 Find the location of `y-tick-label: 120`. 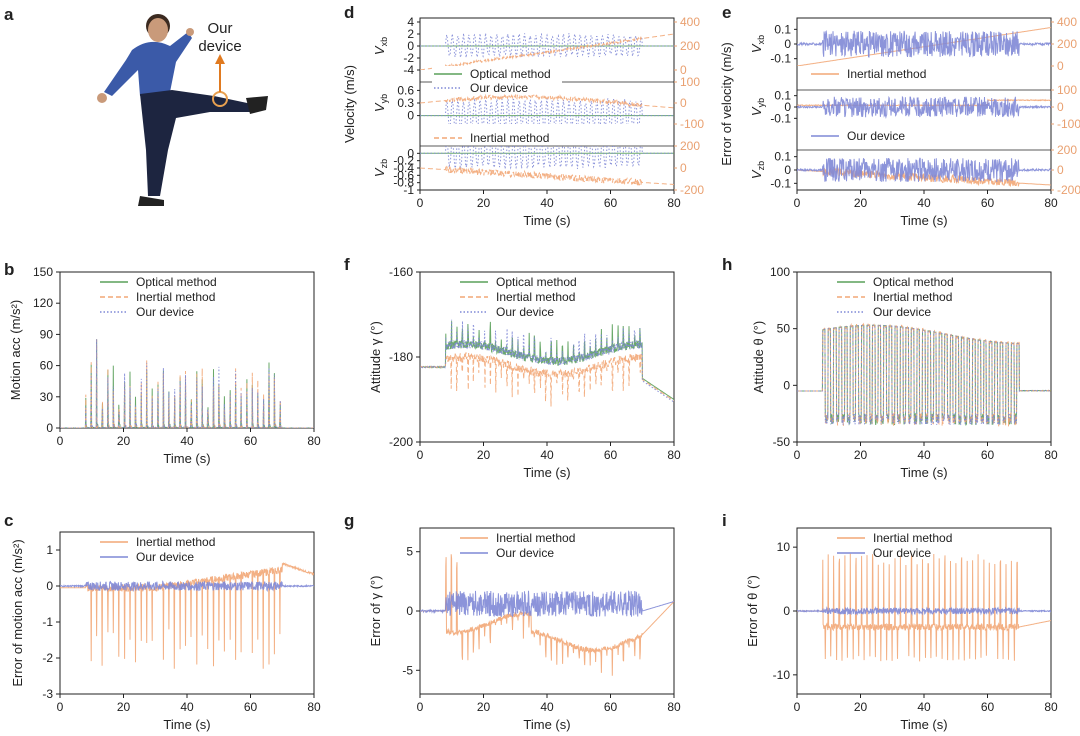

y-tick-label: 120 is located at coordinates (43, 303).